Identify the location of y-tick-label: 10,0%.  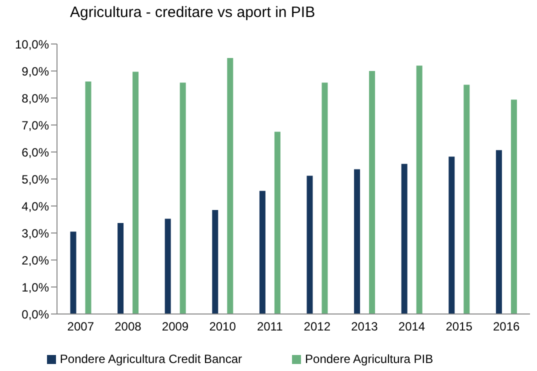
(32, 44).